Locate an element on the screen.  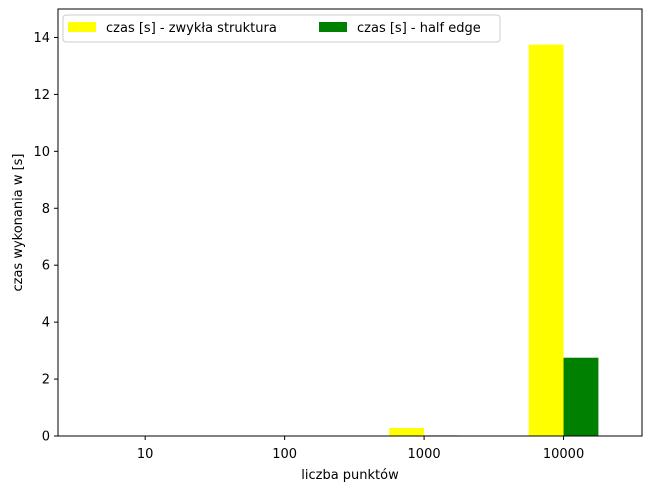
legend-label-zwykla-struktura: czas [s] - zwykła struktura is located at coordinates (191, 28).